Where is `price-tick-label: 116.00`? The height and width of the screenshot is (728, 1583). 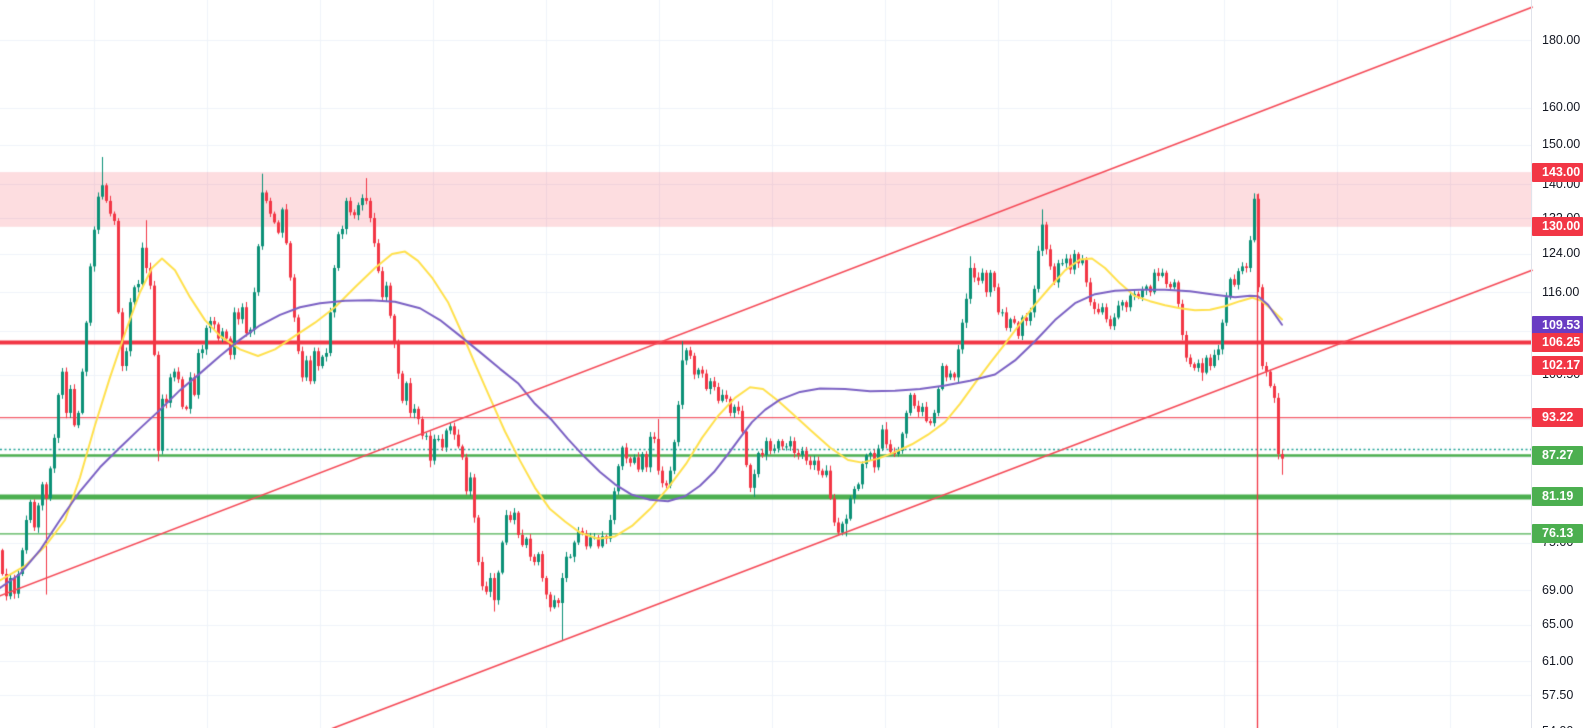 price-tick-label: 116.00 is located at coordinates (1561, 291).